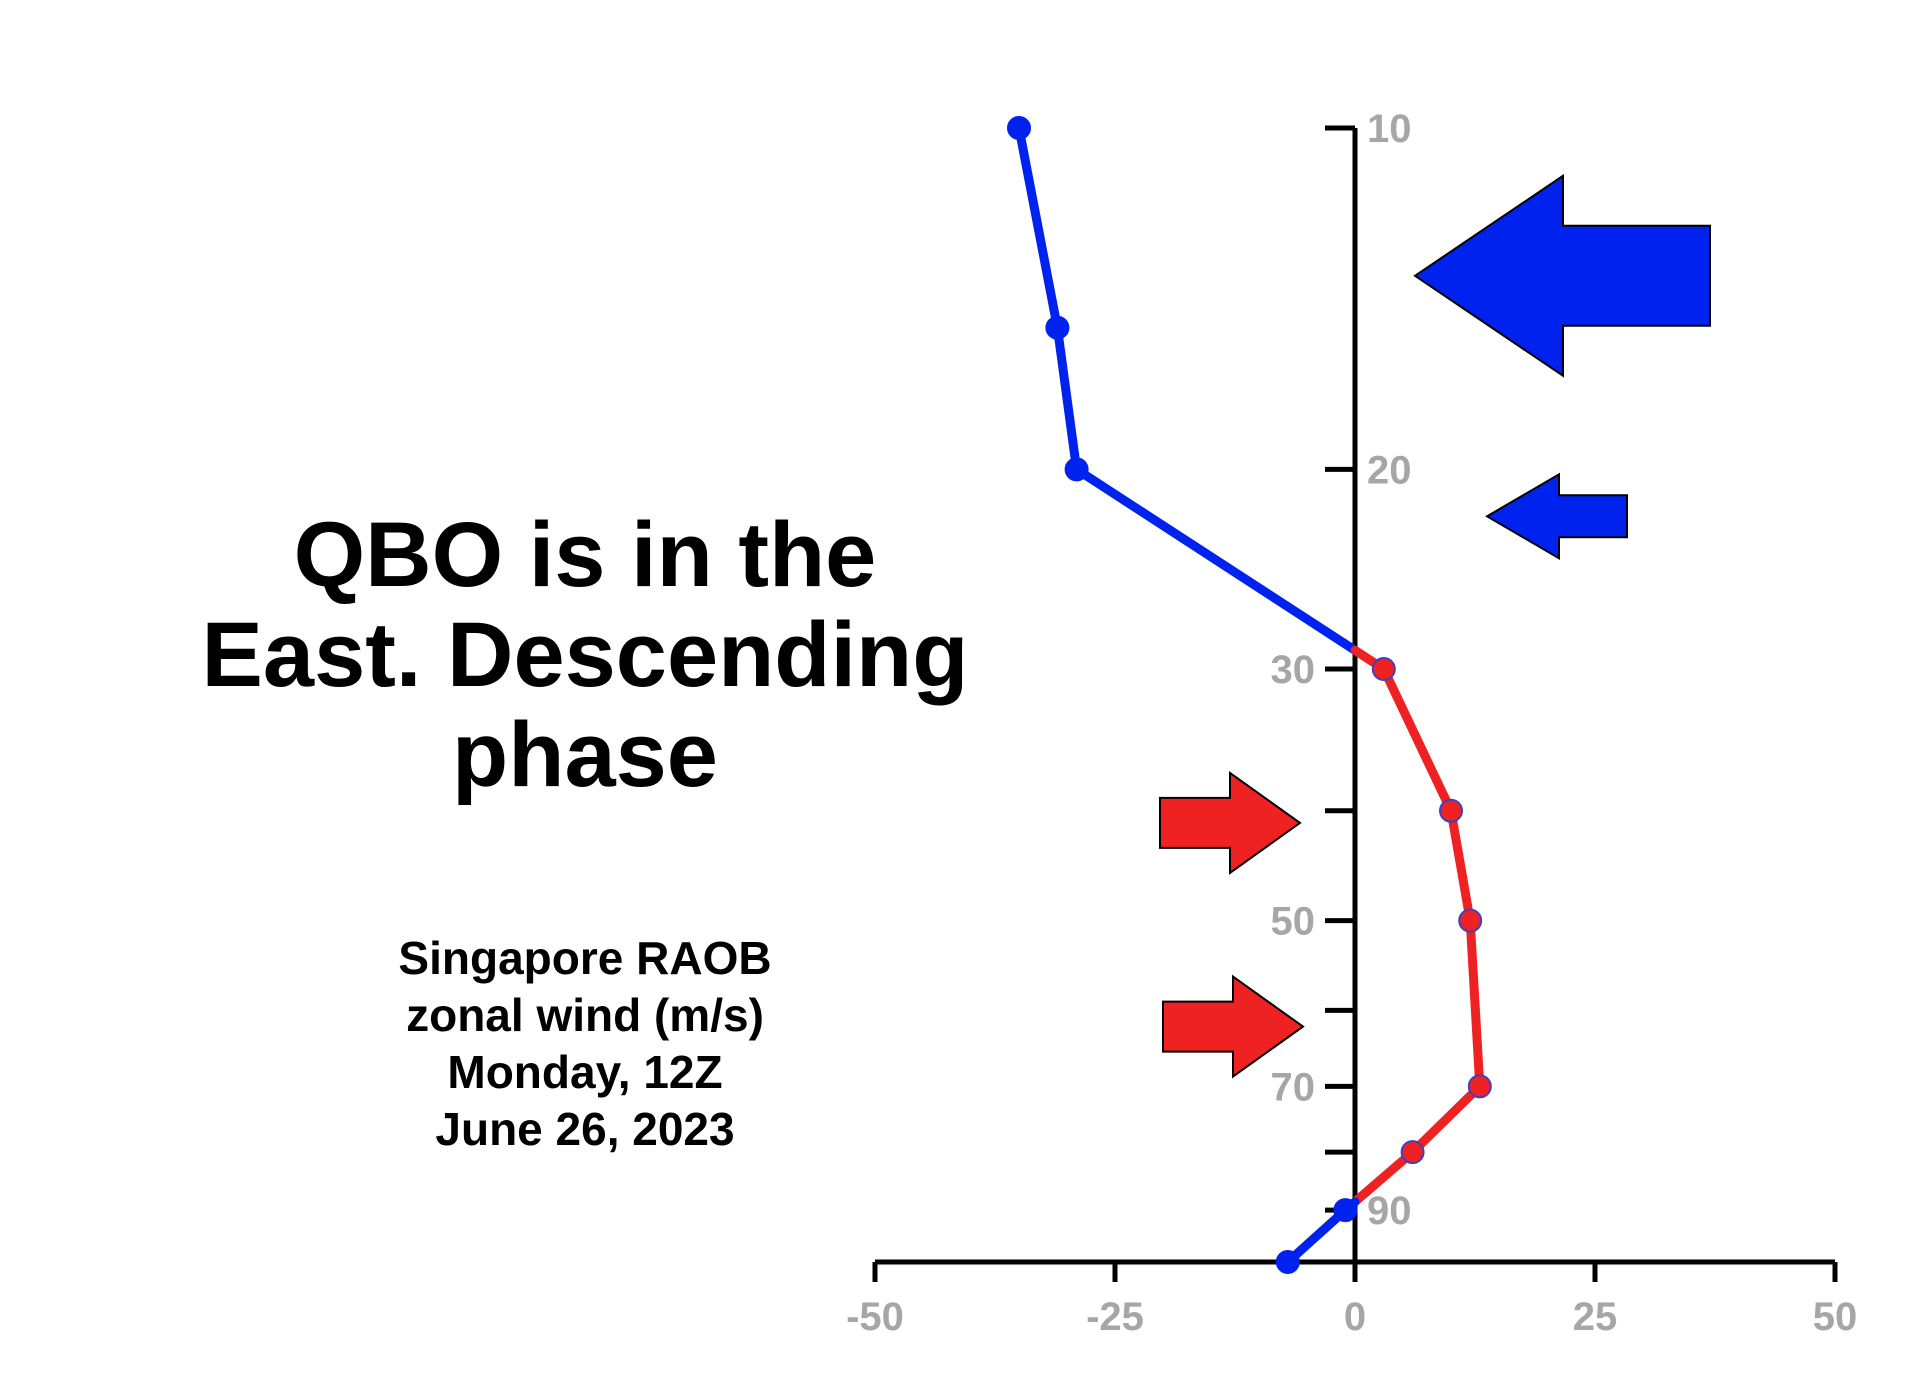 This screenshot has width=1926, height=1394. I want to click on x-tick-label: 25, so click(1595, 1317).